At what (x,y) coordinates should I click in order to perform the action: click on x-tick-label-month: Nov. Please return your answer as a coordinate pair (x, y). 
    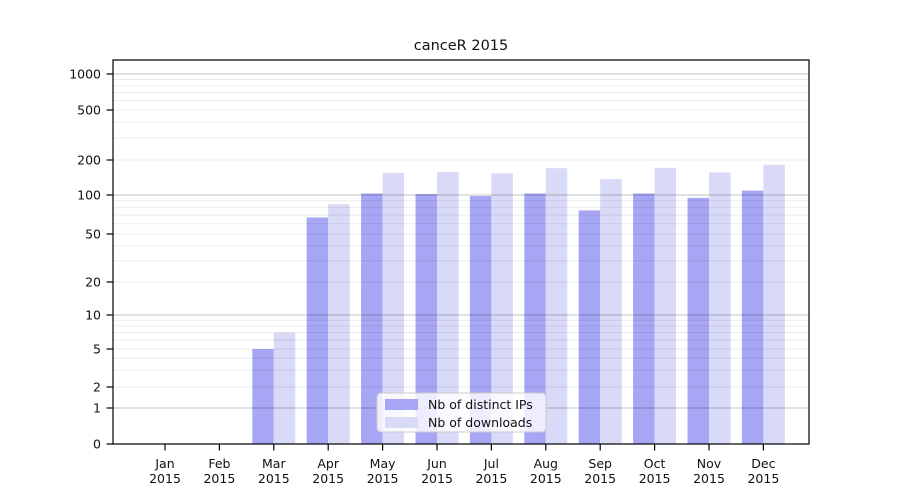
    Looking at the image, I should click on (709, 463).